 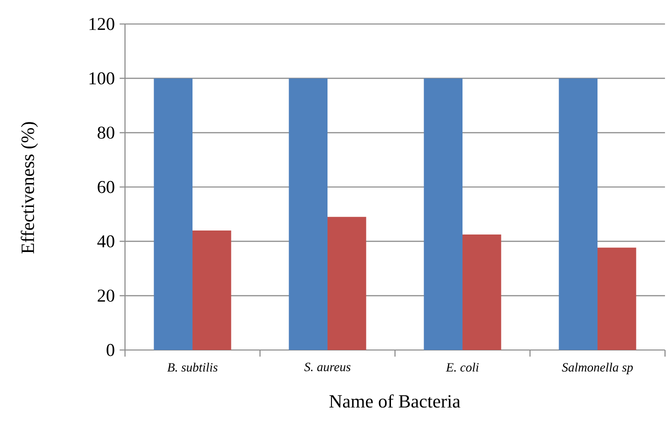 What do you see at coordinates (106, 187) in the screenshot?
I see `y-tick-label: 60` at bounding box center [106, 187].